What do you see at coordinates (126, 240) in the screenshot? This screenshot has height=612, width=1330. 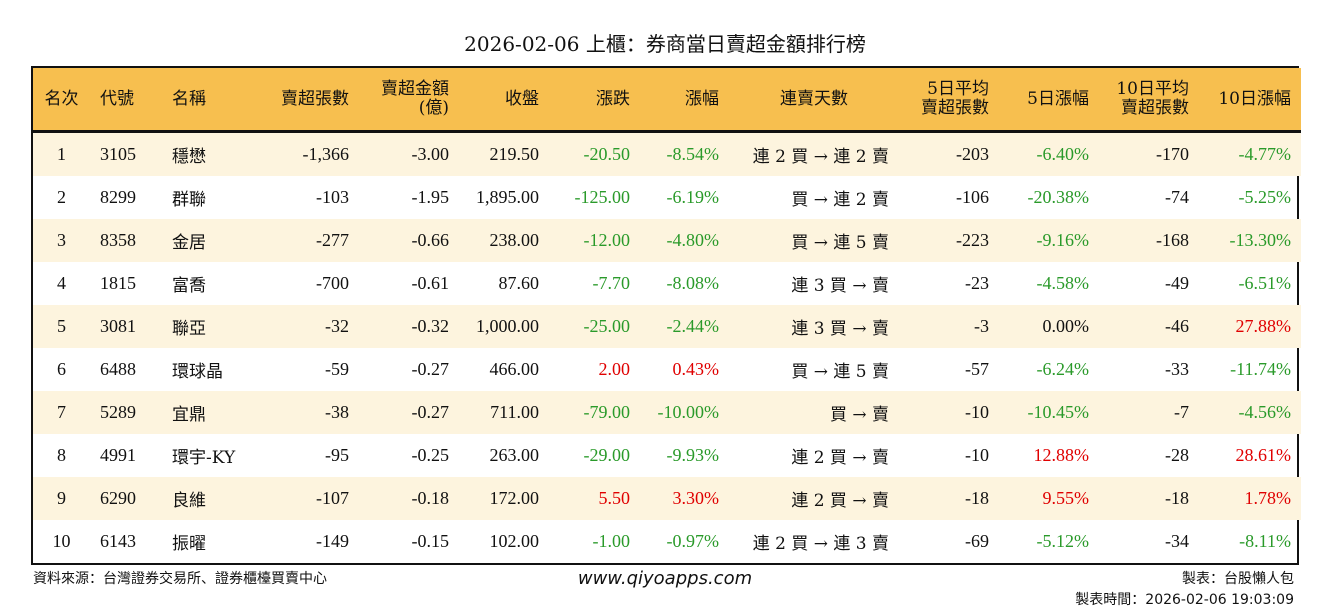 I see `cell-code: 8358` at bounding box center [126, 240].